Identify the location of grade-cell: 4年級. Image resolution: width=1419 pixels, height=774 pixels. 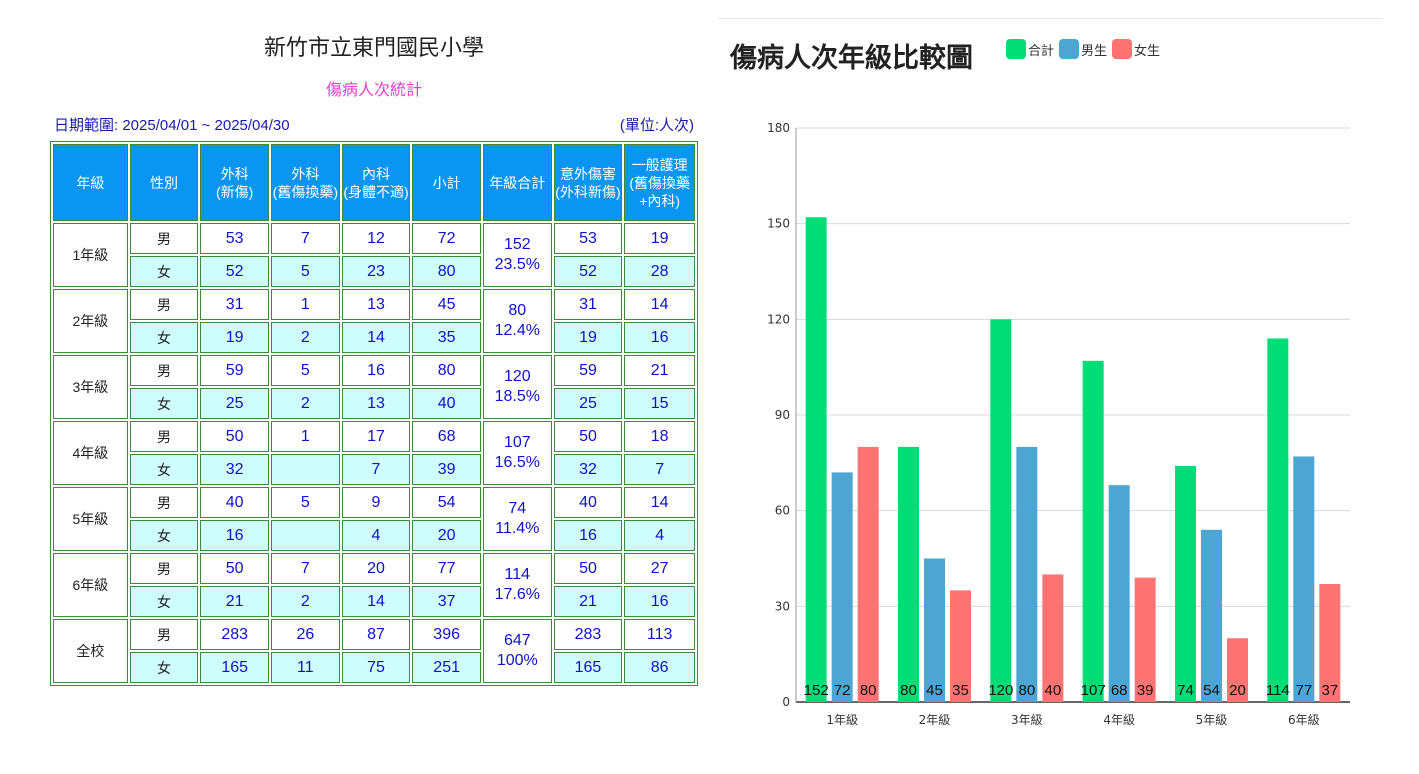
(90, 453).